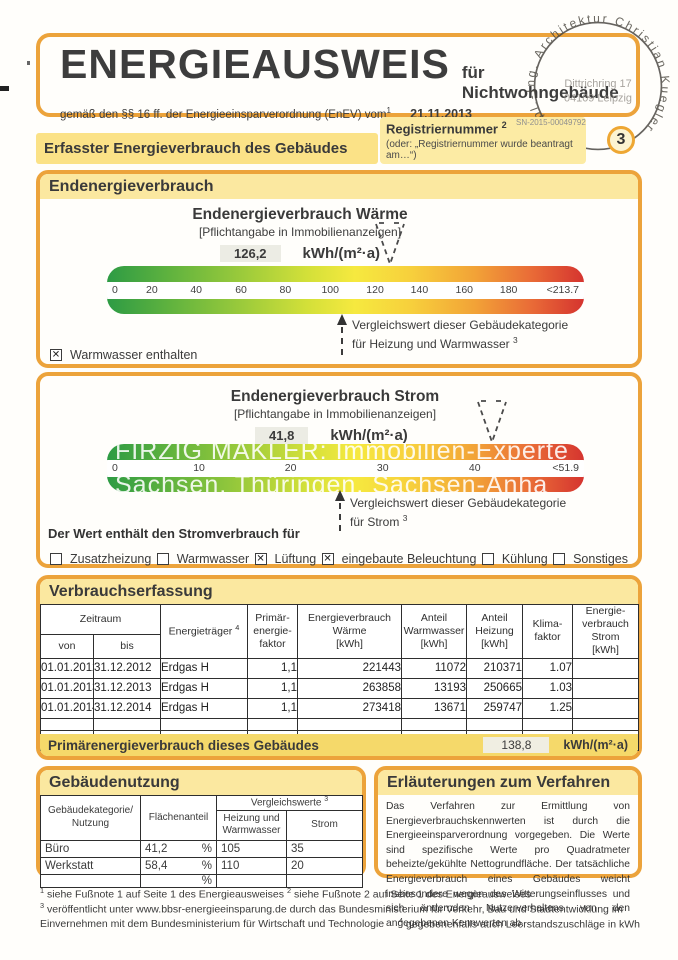 Image resolution: width=678 pixels, height=960 pixels. Describe the element at coordinates (178, 848) in the screenshot. I see `cell-flaechenanteil: 41,2%` at that location.